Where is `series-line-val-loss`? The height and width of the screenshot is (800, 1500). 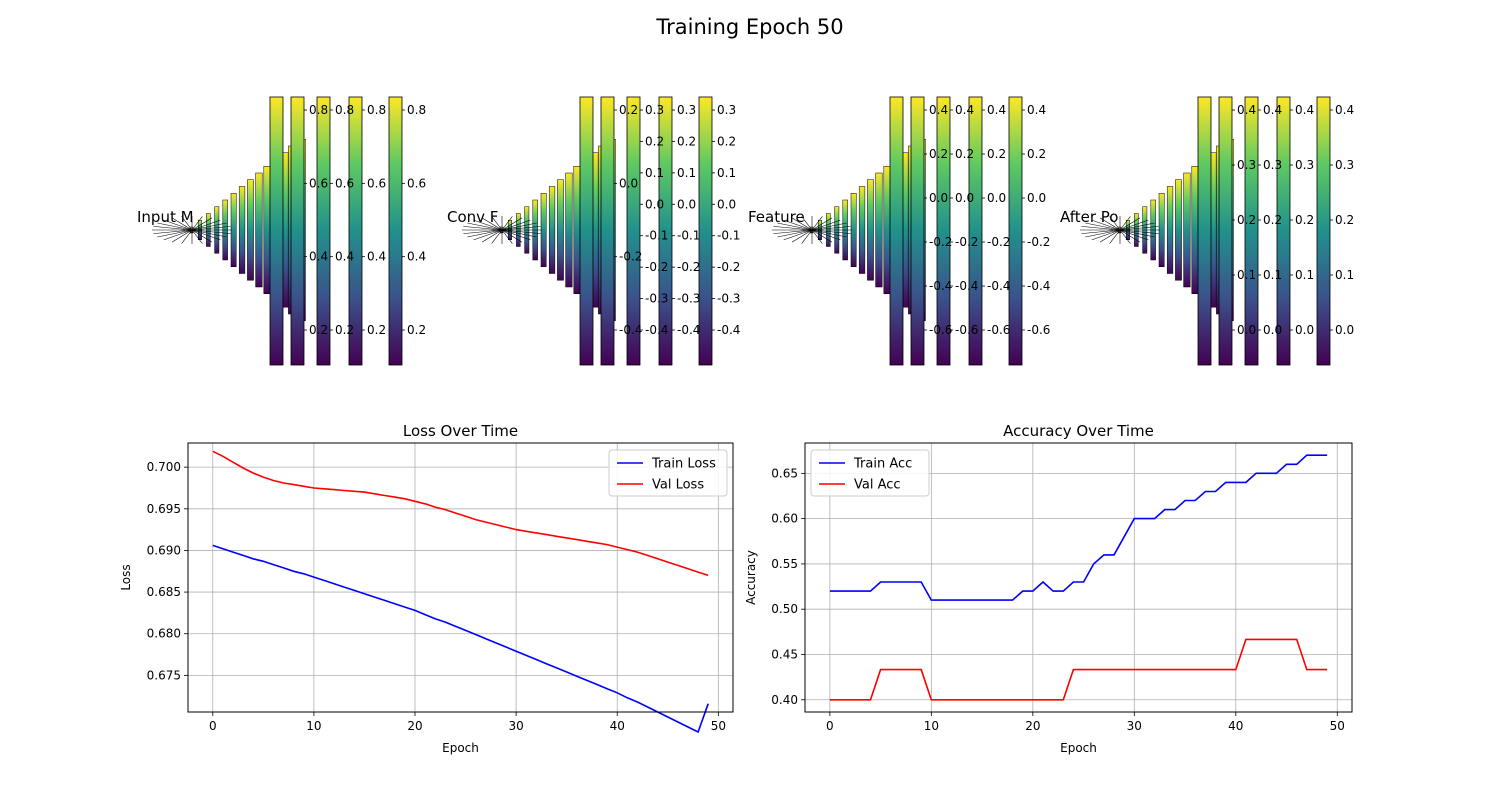
series-line-val-loss is located at coordinates (460, 513).